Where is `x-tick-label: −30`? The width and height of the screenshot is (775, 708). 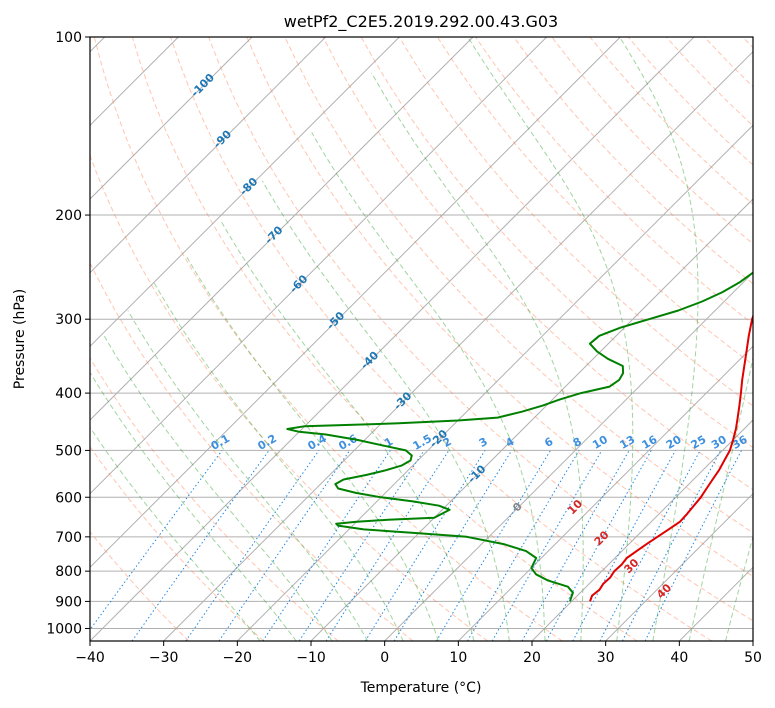 x-tick-label: −30 is located at coordinates (164, 658).